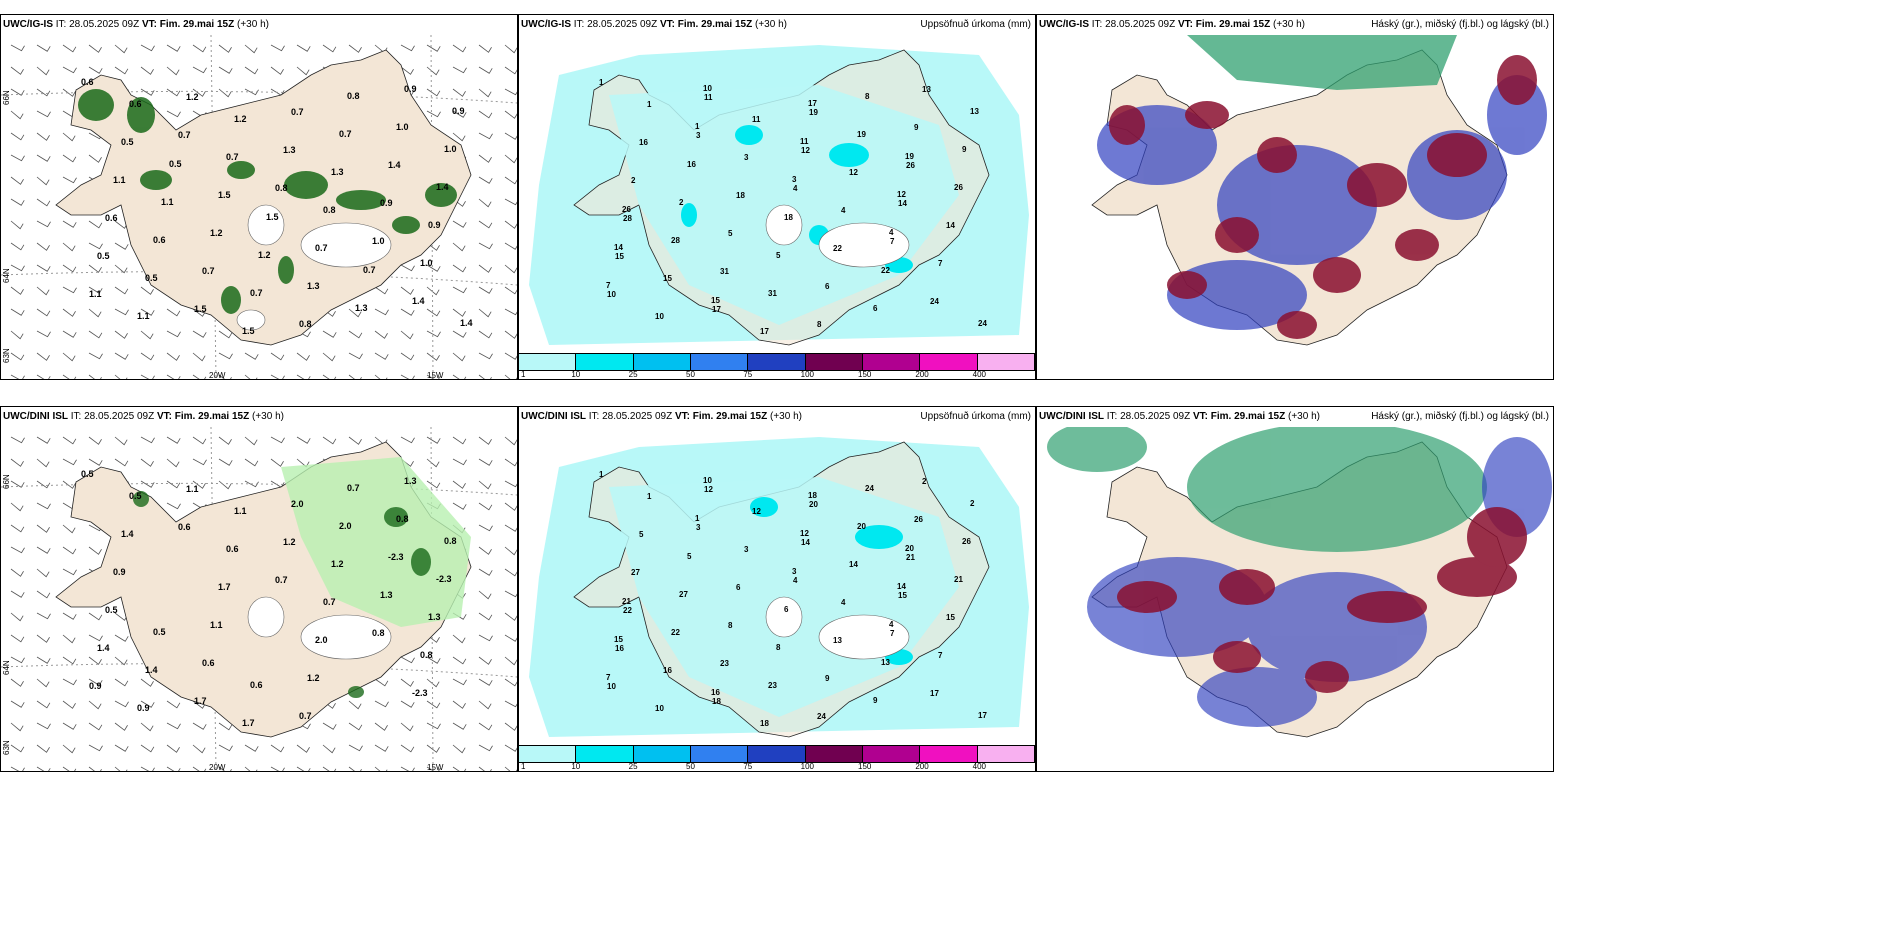 The width and height of the screenshot is (1900, 950). I want to click on value-label: 17, so click(934, 693).